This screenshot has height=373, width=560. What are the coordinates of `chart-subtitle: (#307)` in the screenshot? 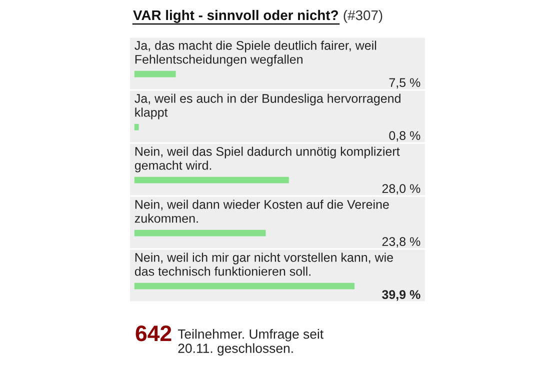 It's located at (363, 16).